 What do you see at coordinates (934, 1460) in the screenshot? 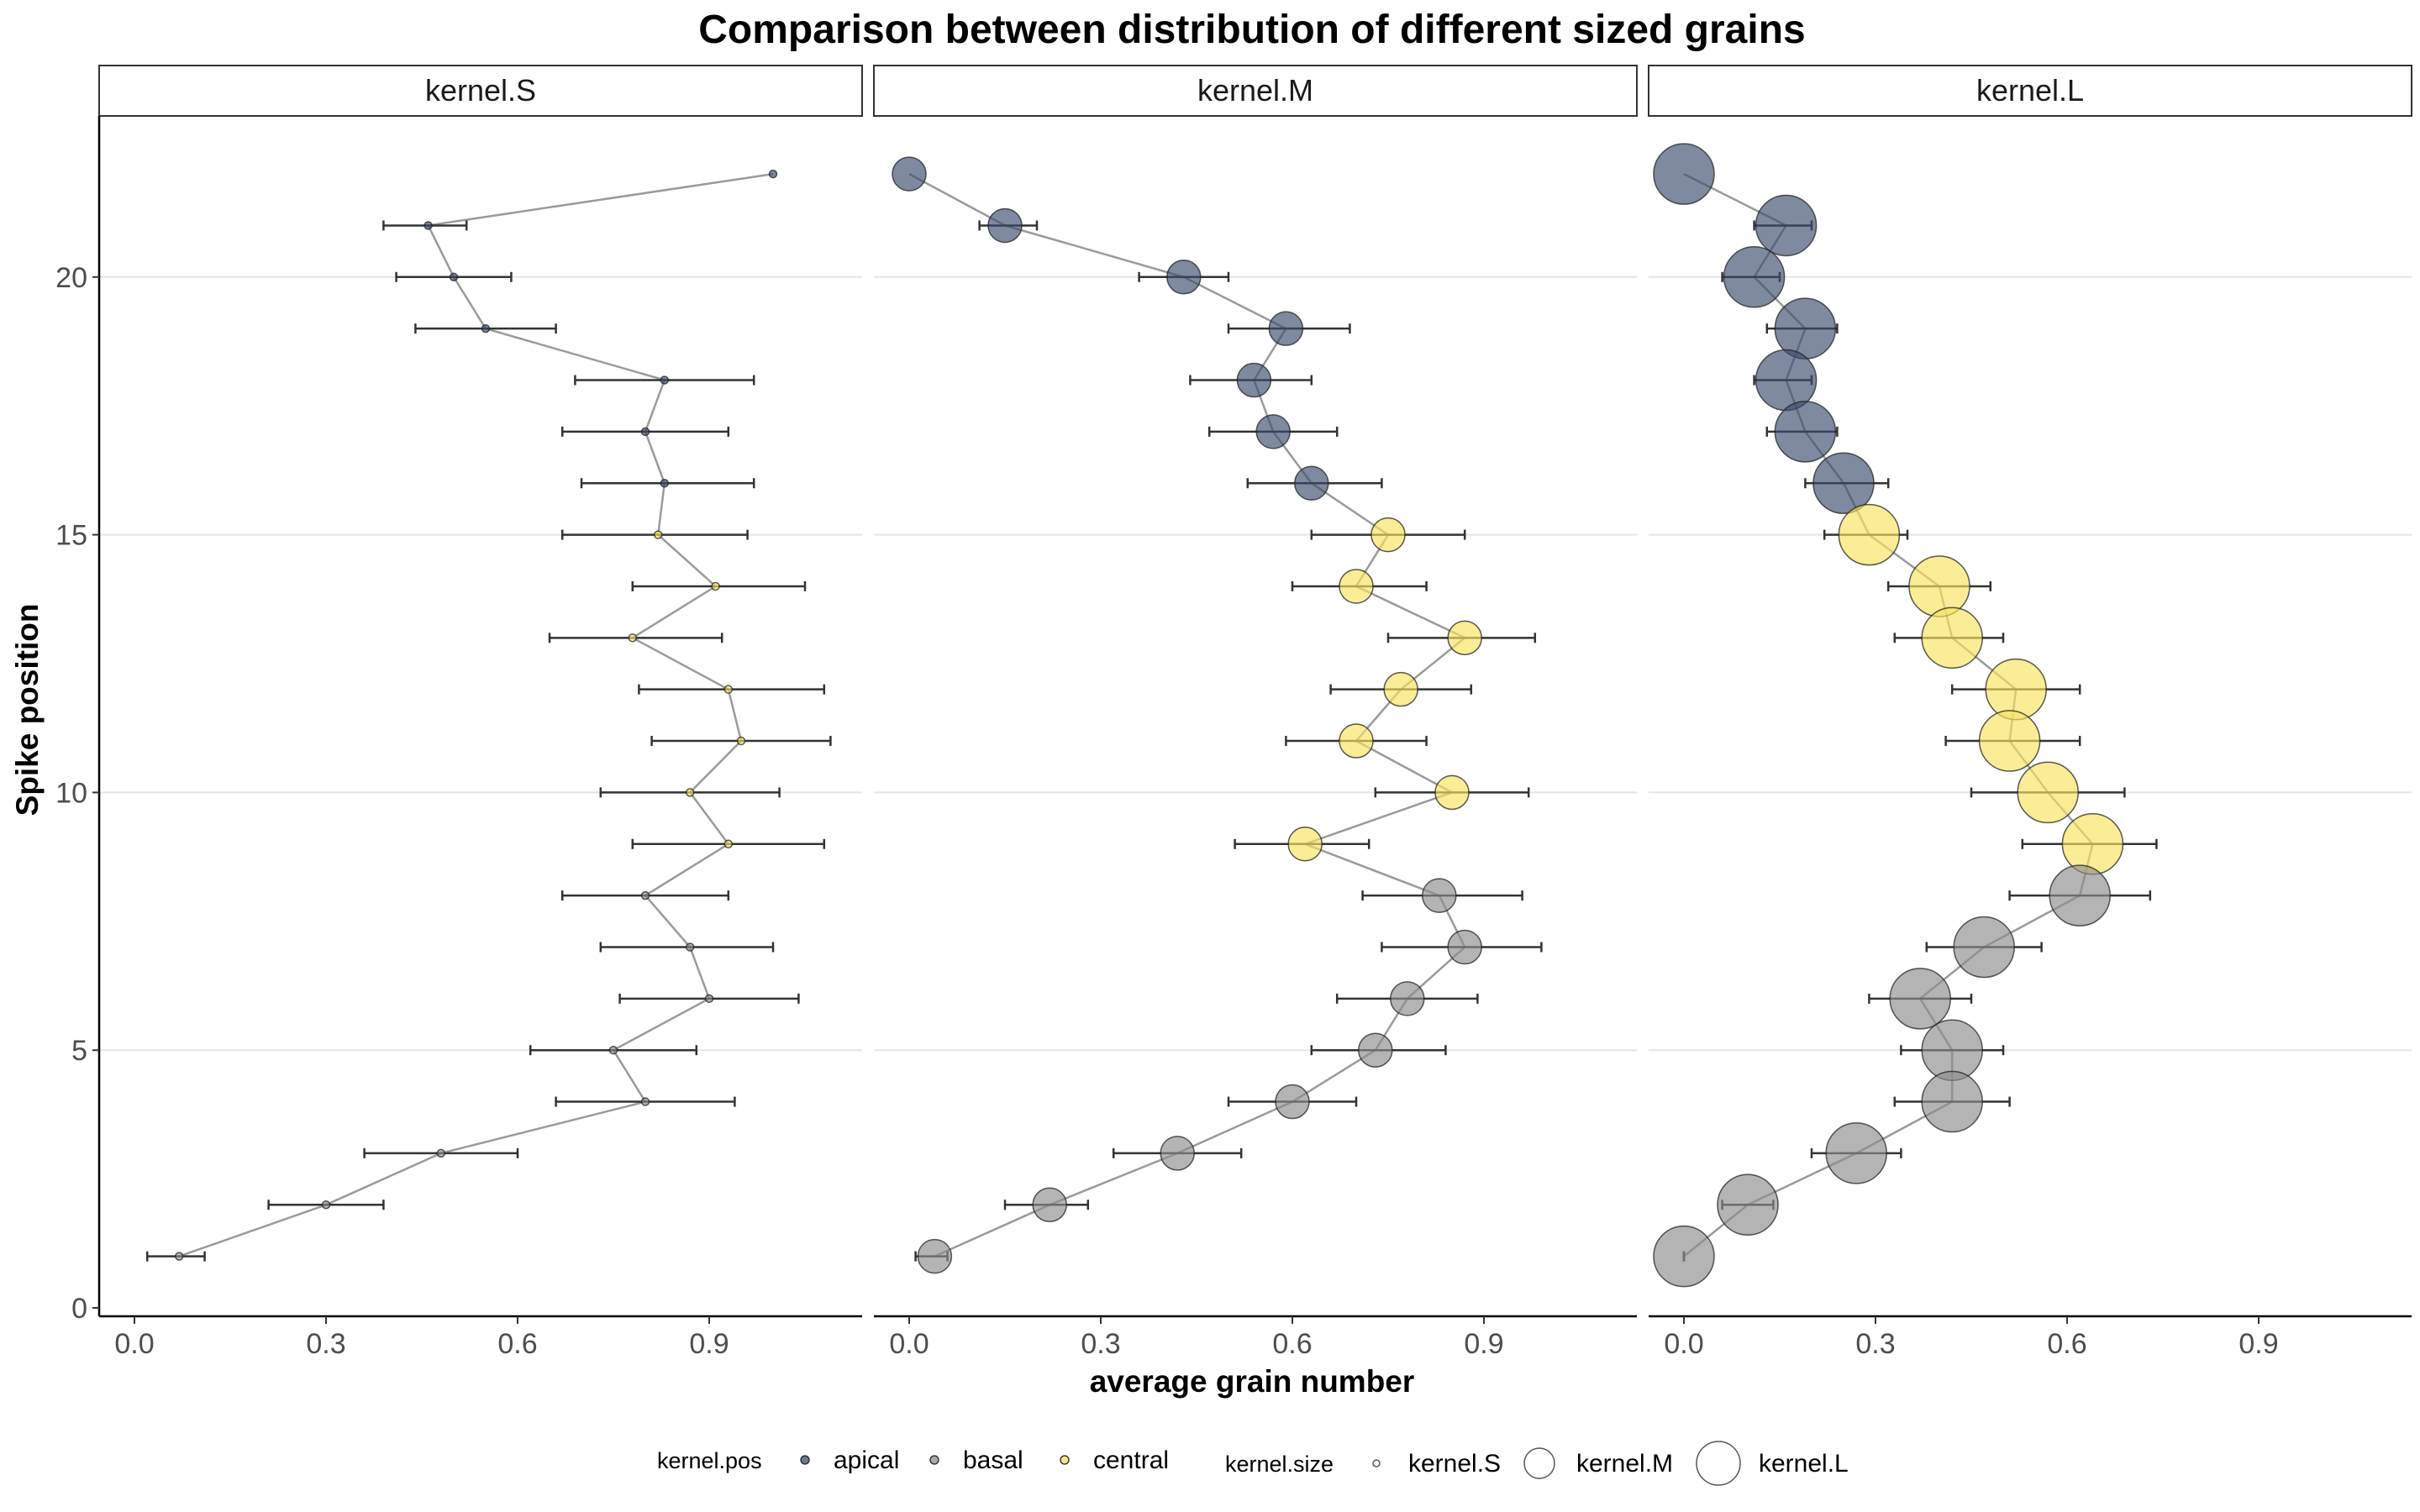
I see `legend-key-basal` at bounding box center [934, 1460].